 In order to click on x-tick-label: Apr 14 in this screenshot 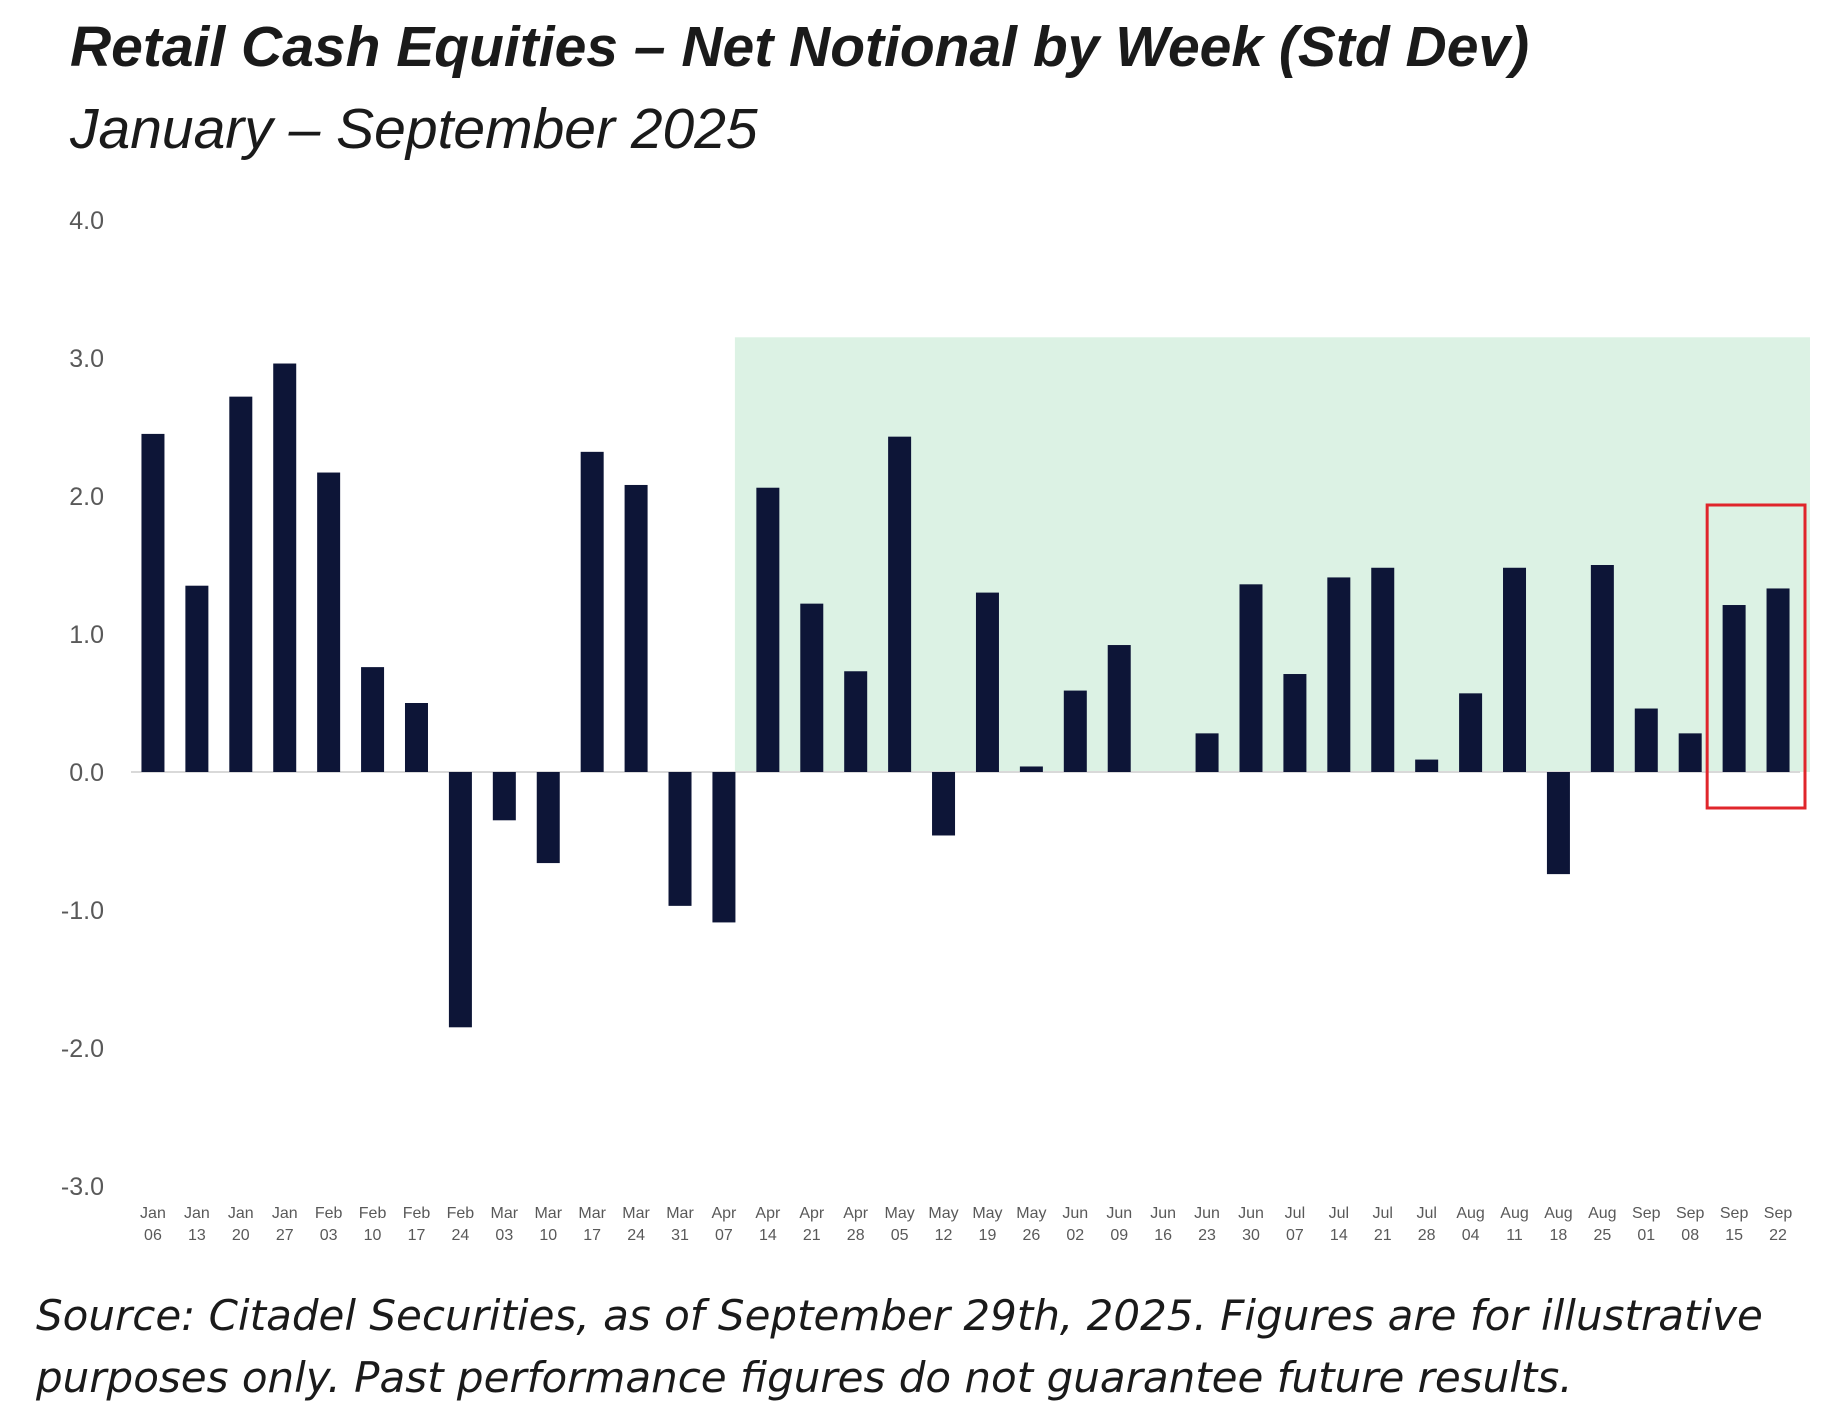, I will do `click(768, 1224)`.